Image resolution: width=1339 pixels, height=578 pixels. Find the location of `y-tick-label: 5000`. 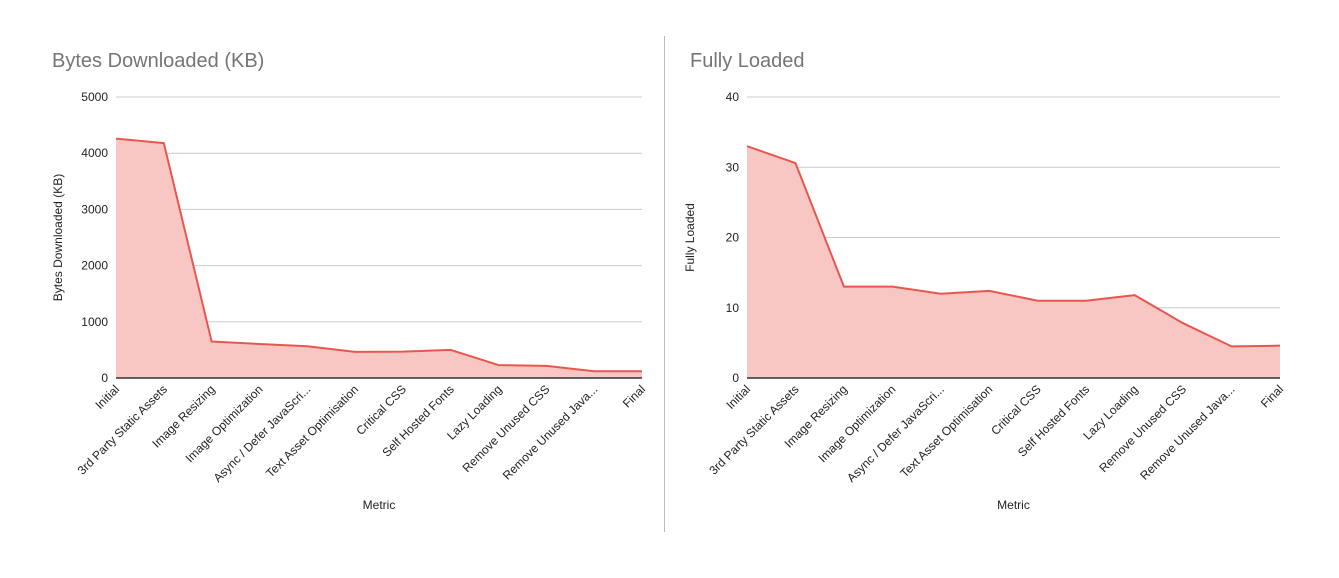

y-tick-label: 5000 is located at coordinates (94, 97).